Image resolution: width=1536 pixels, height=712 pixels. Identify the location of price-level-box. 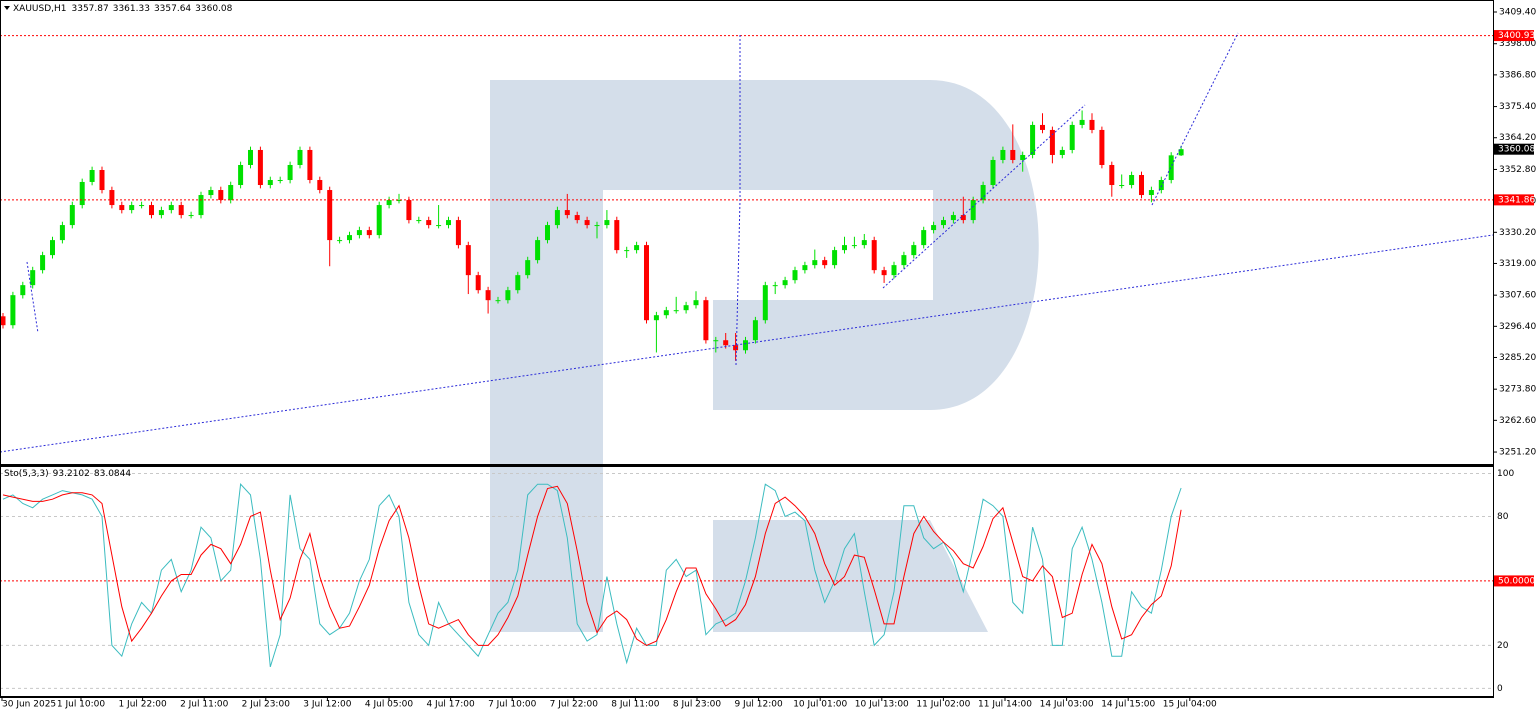
(1514, 200).